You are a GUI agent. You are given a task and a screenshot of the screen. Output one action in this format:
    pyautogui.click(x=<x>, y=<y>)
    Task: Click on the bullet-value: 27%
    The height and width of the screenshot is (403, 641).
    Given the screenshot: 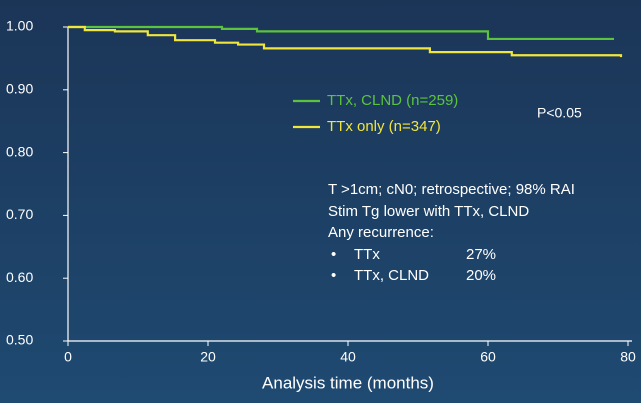 What is the action you would take?
    pyautogui.click(x=481, y=254)
    